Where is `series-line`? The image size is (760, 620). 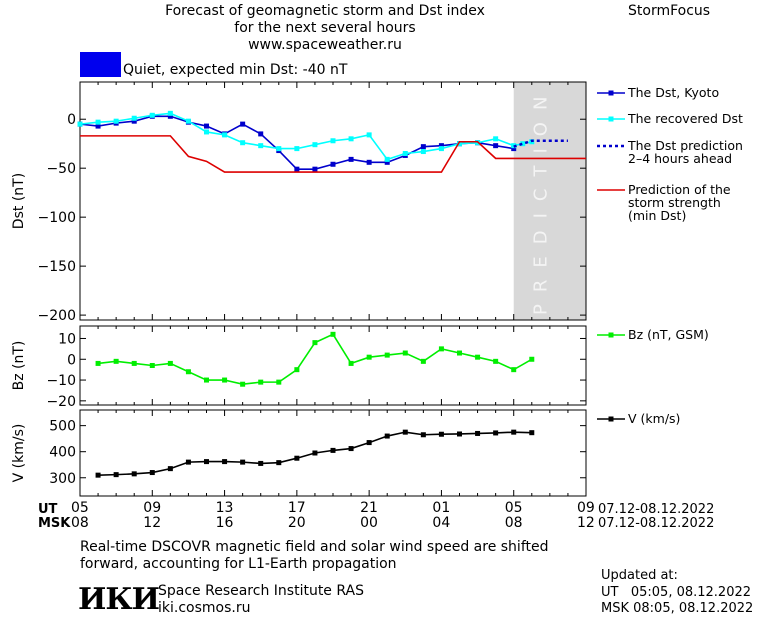
series-line is located at coordinates (333, 154).